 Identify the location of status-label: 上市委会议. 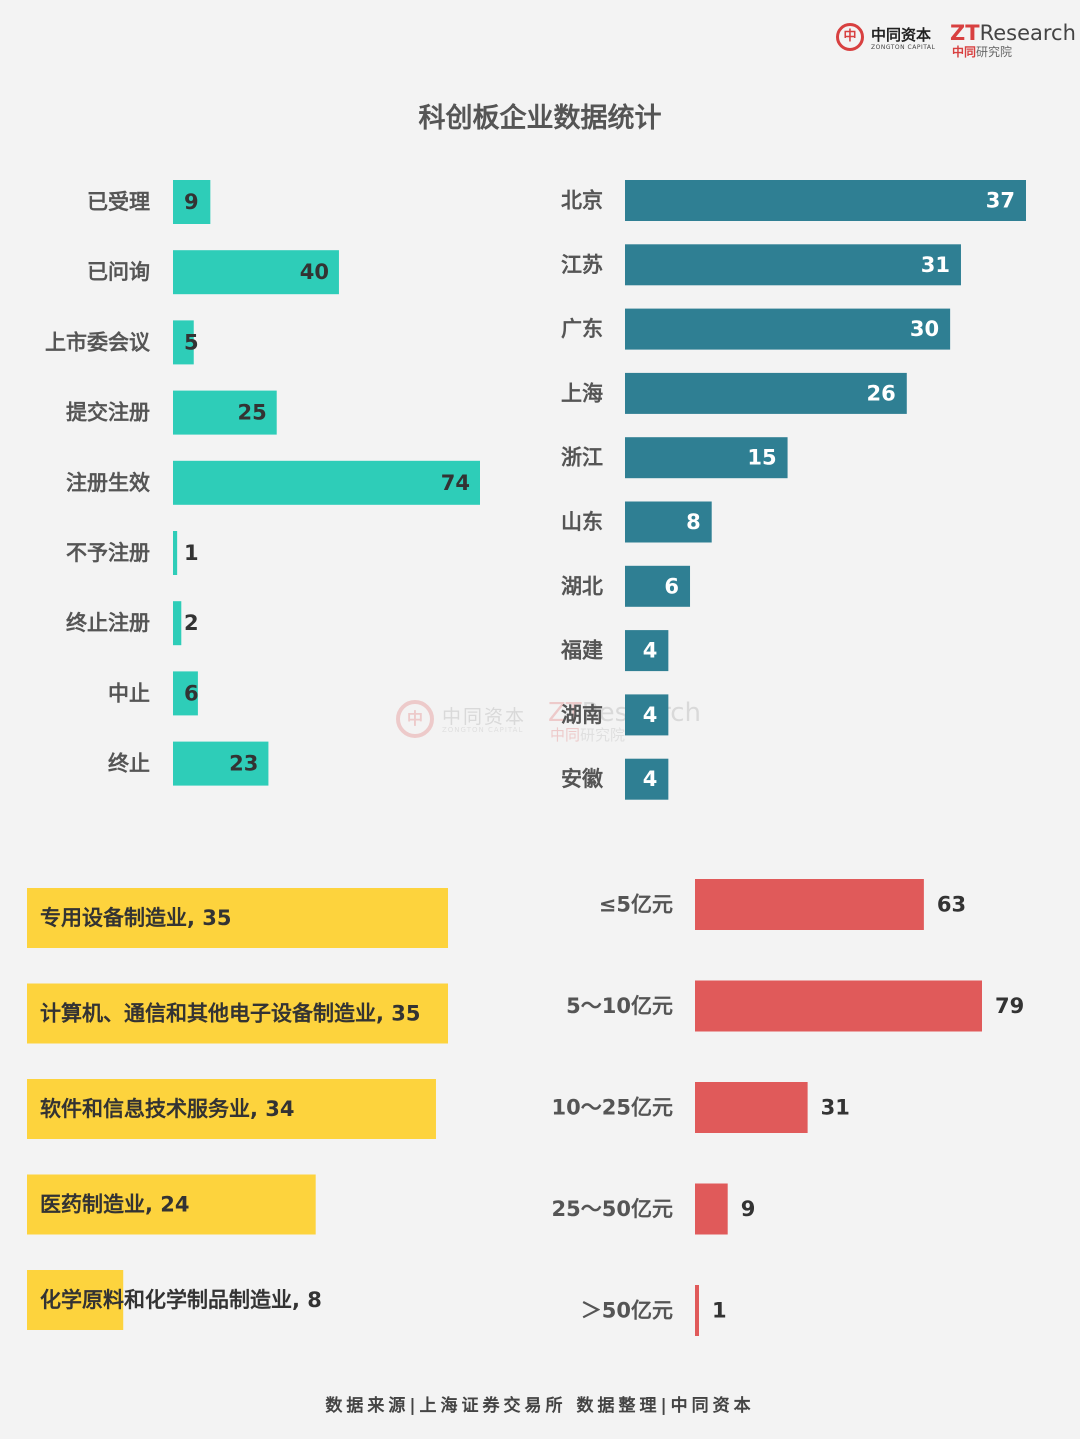
(98, 342).